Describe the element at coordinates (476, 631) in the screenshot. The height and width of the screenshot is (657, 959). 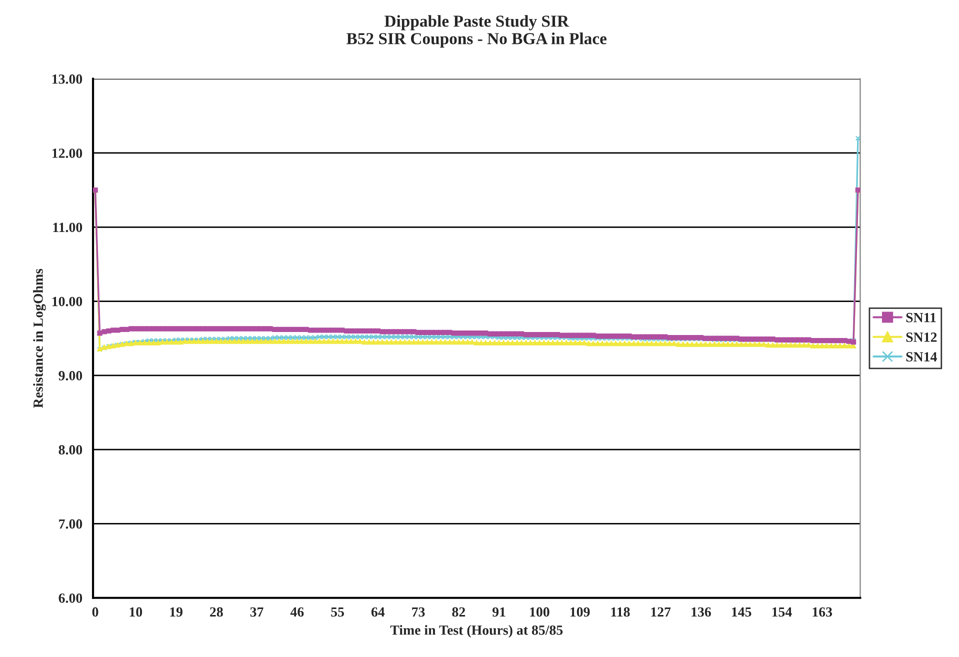
I see `x-axis-title: Time in Test (Hours) at 85/85` at that location.